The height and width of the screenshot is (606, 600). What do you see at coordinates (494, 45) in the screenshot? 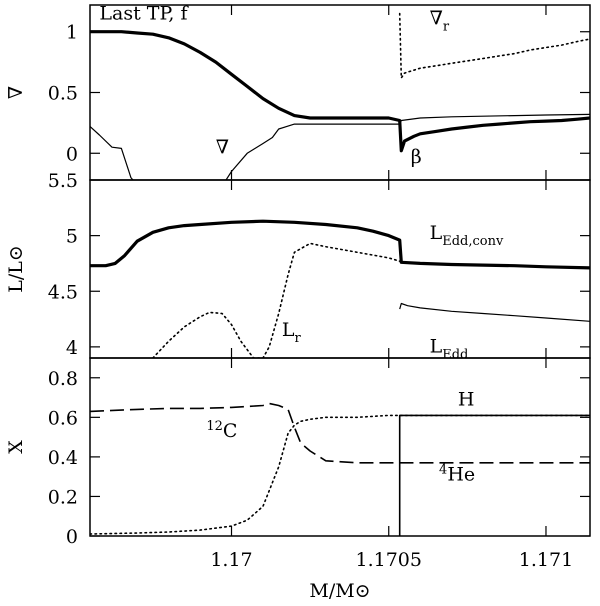
I see `series-line-top-dotted` at bounding box center [494, 45].